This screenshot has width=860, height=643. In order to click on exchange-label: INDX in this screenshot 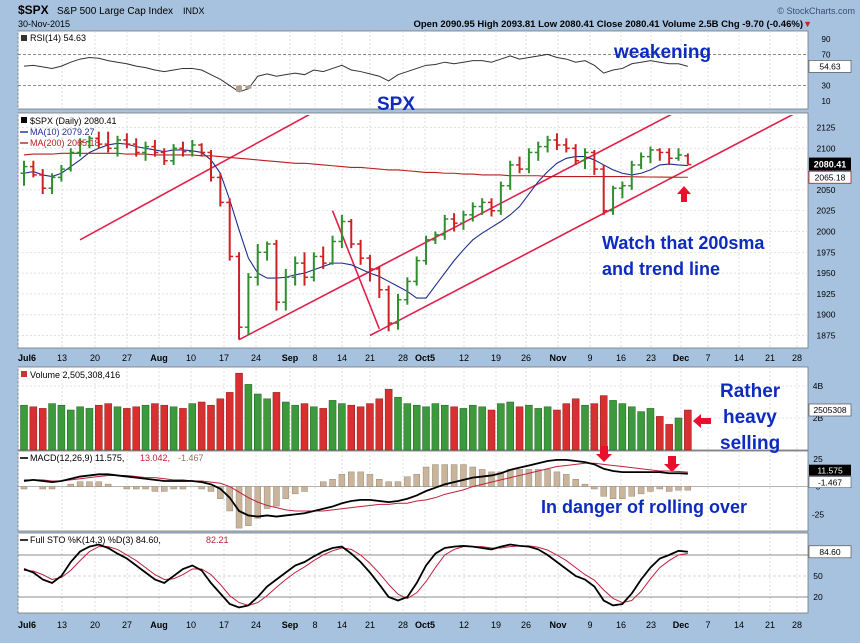, I will do `click(194, 11)`.